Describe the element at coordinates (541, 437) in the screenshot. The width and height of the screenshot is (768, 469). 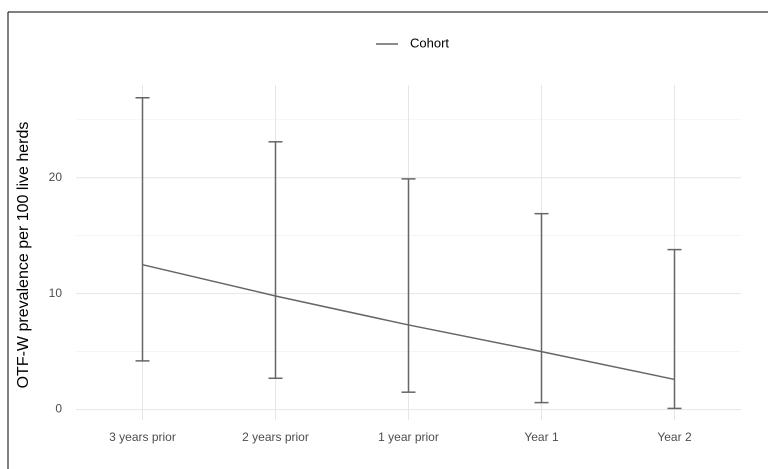
I see `x-tick-label: Year 1` at that location.